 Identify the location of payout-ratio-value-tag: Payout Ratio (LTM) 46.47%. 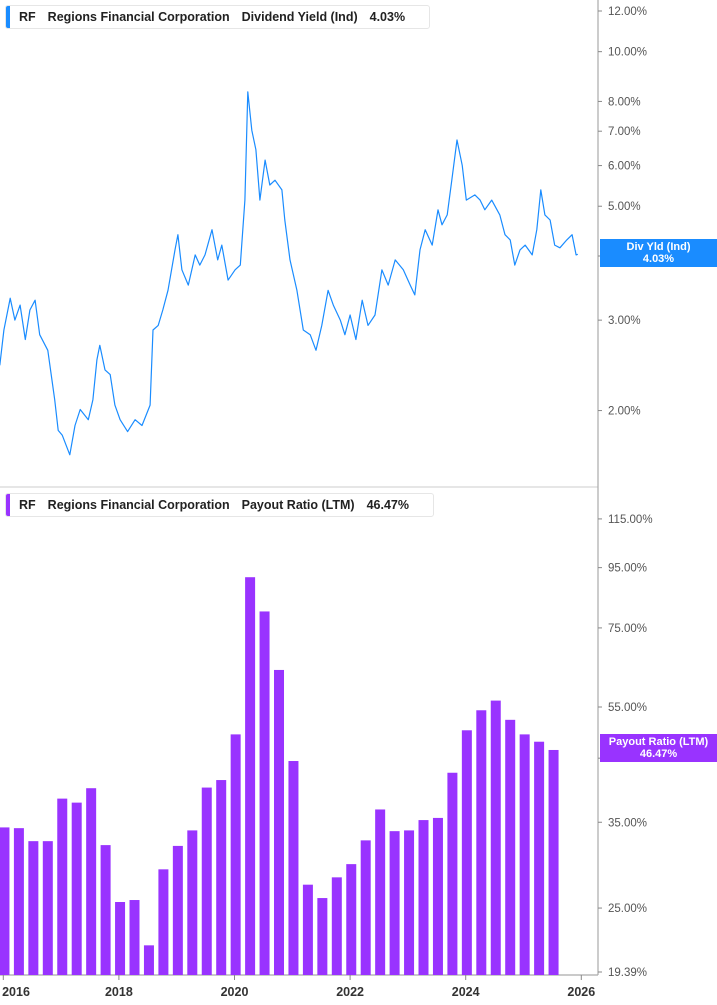
(658, 747).